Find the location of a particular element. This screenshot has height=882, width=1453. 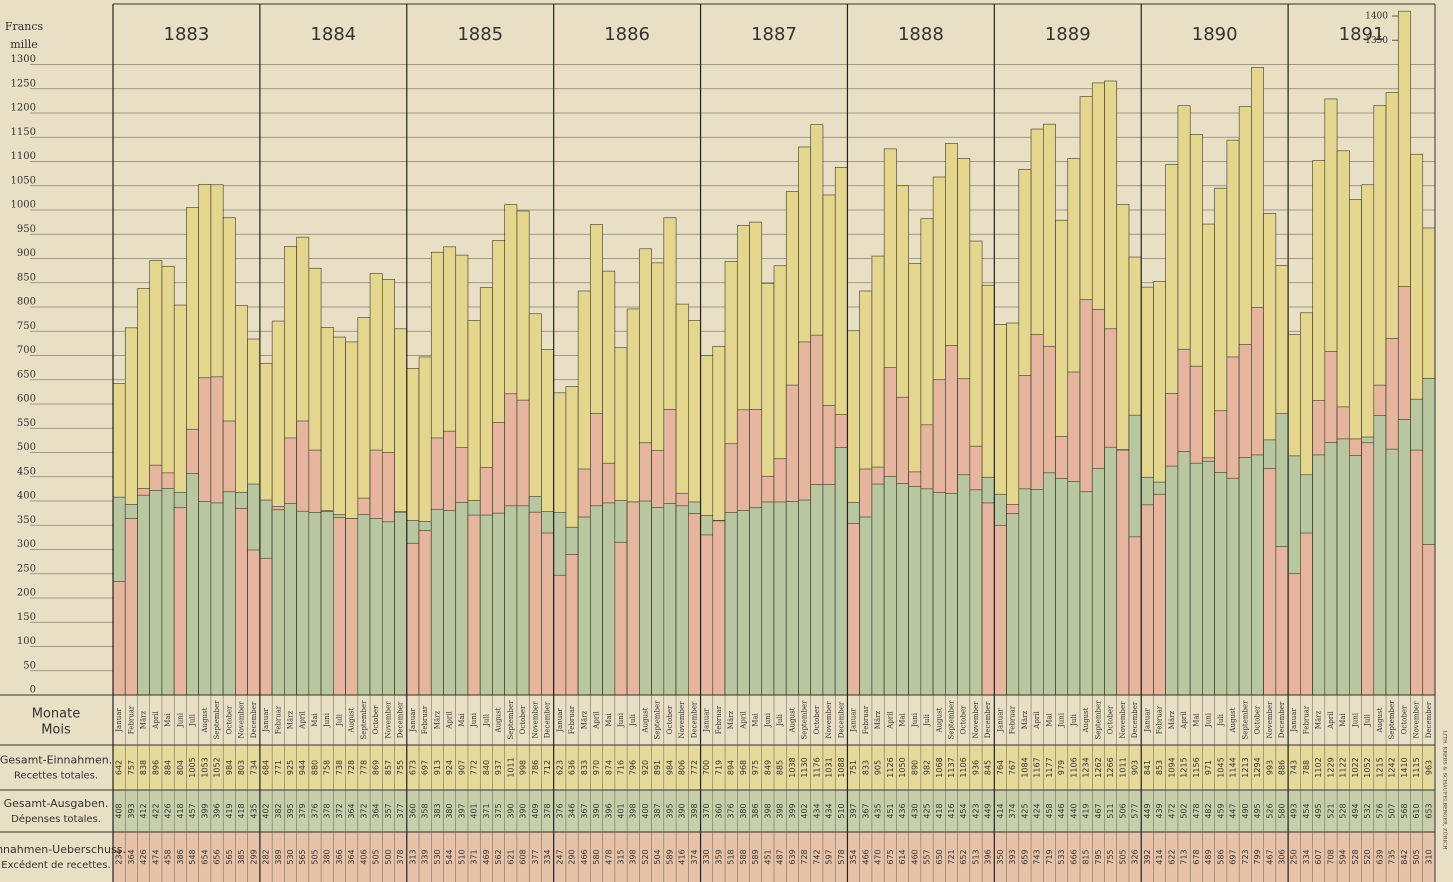

value-label: 435 is located at coordinates (253, 810).